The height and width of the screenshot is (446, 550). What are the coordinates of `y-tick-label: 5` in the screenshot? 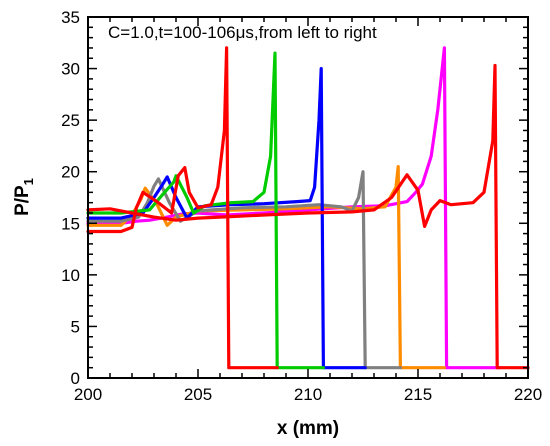 It's located at (75, 326).